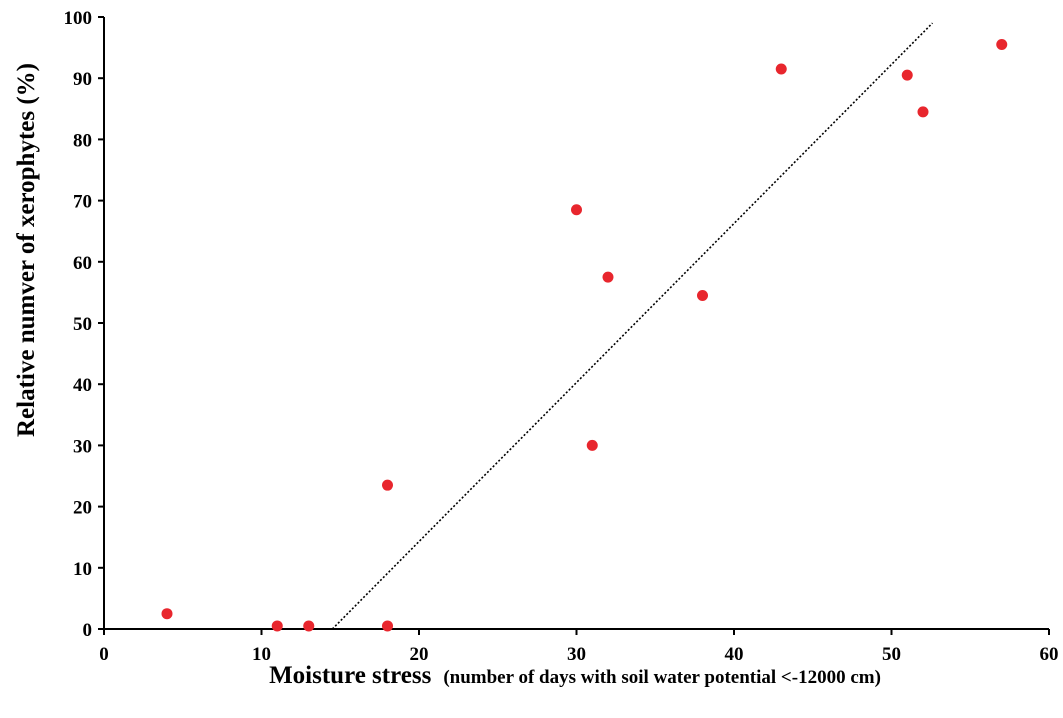 This screenshot has height=718, width=1063. I want to click on y-tick-label: 100, so click(78, 18).